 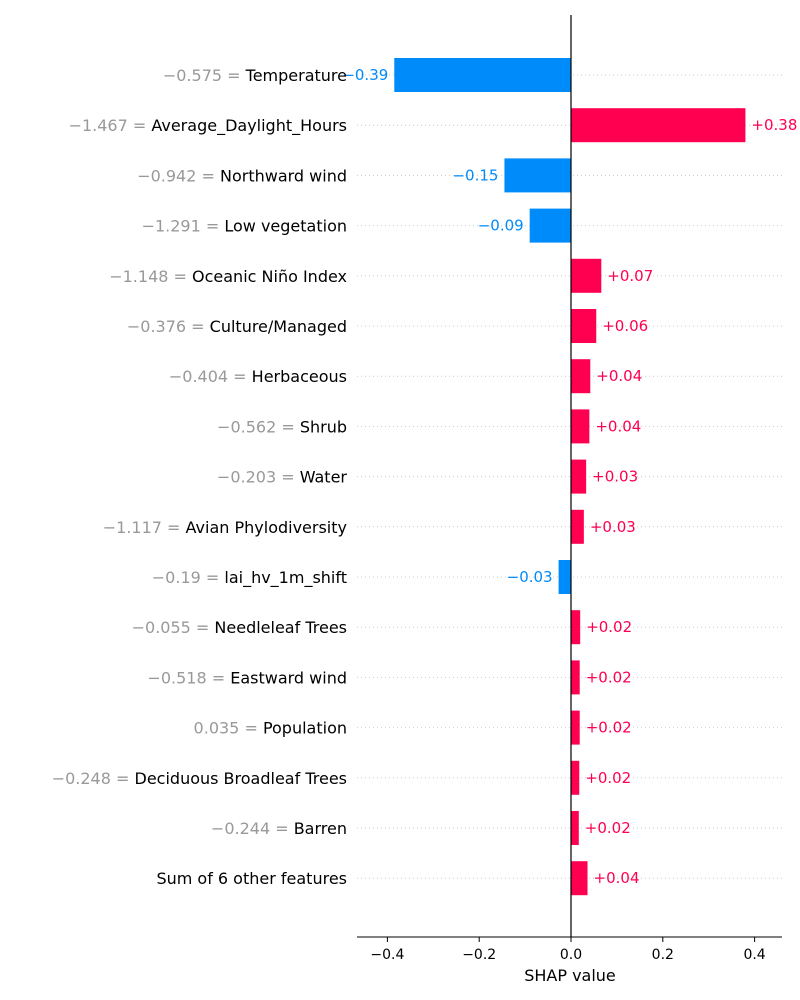 I want to click on feature-label: −1.291 = Low vegetation, so click(x=244, y=226).